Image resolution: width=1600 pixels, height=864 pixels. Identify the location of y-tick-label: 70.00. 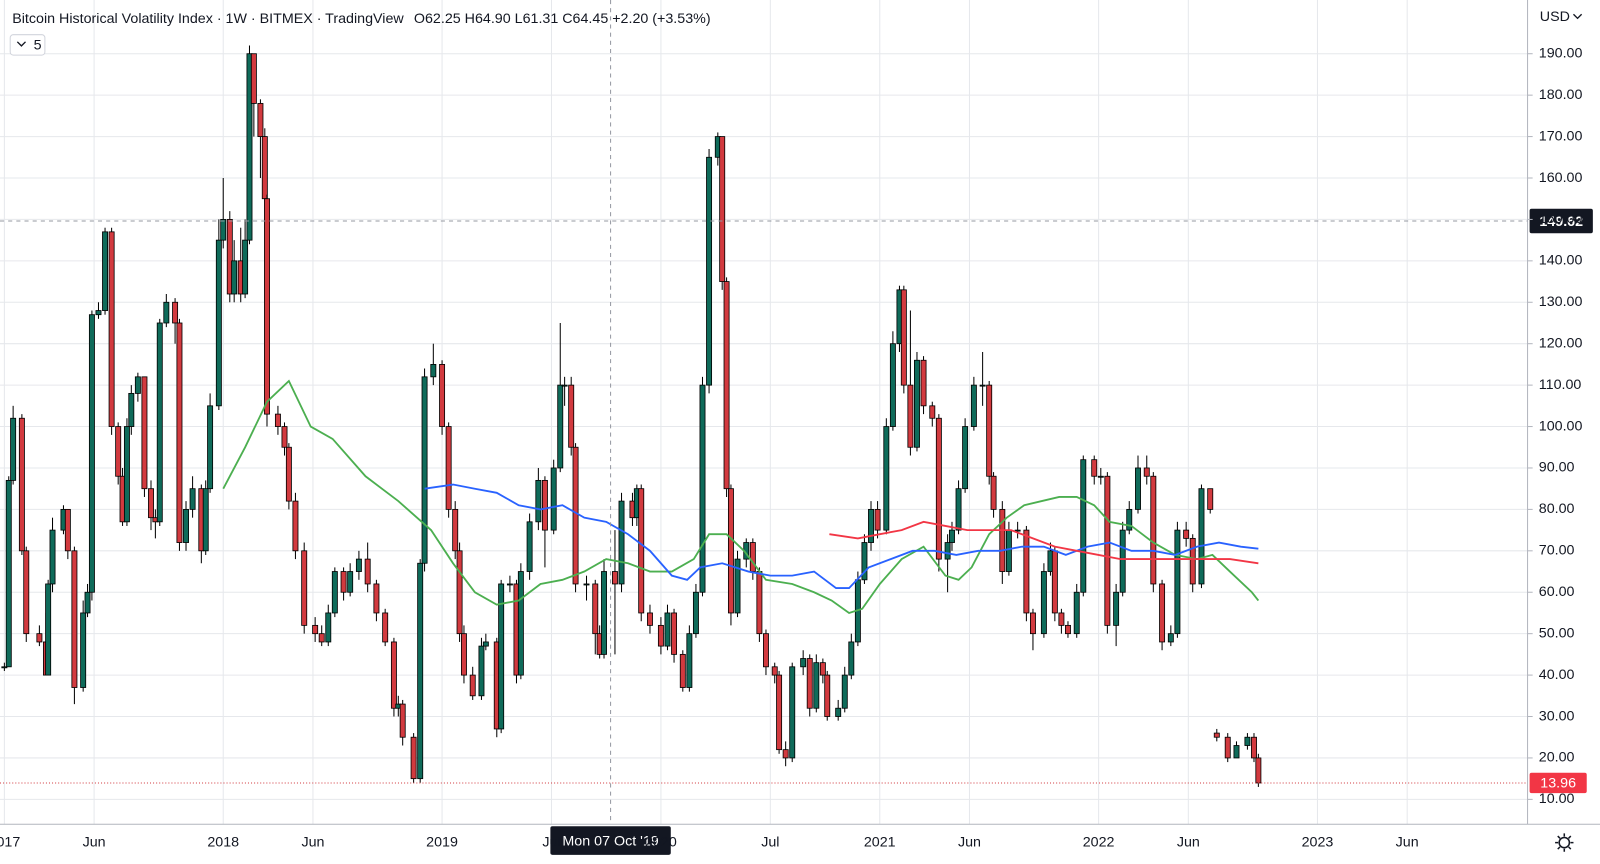
(1557, 551).